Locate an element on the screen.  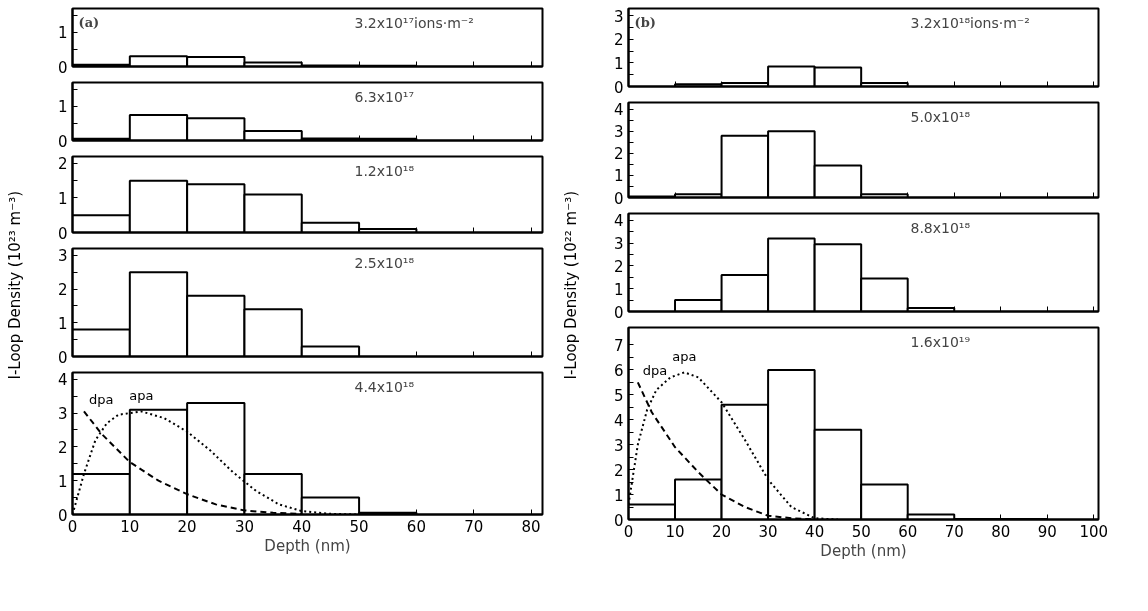
y-tick-label: 5 is located at coordinates (618, 395).